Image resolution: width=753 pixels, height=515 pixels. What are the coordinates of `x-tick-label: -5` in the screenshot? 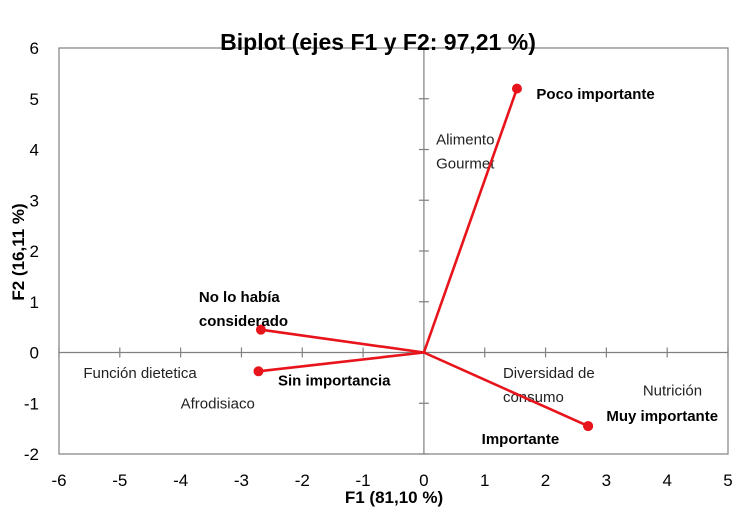 It's located at (119, 480).